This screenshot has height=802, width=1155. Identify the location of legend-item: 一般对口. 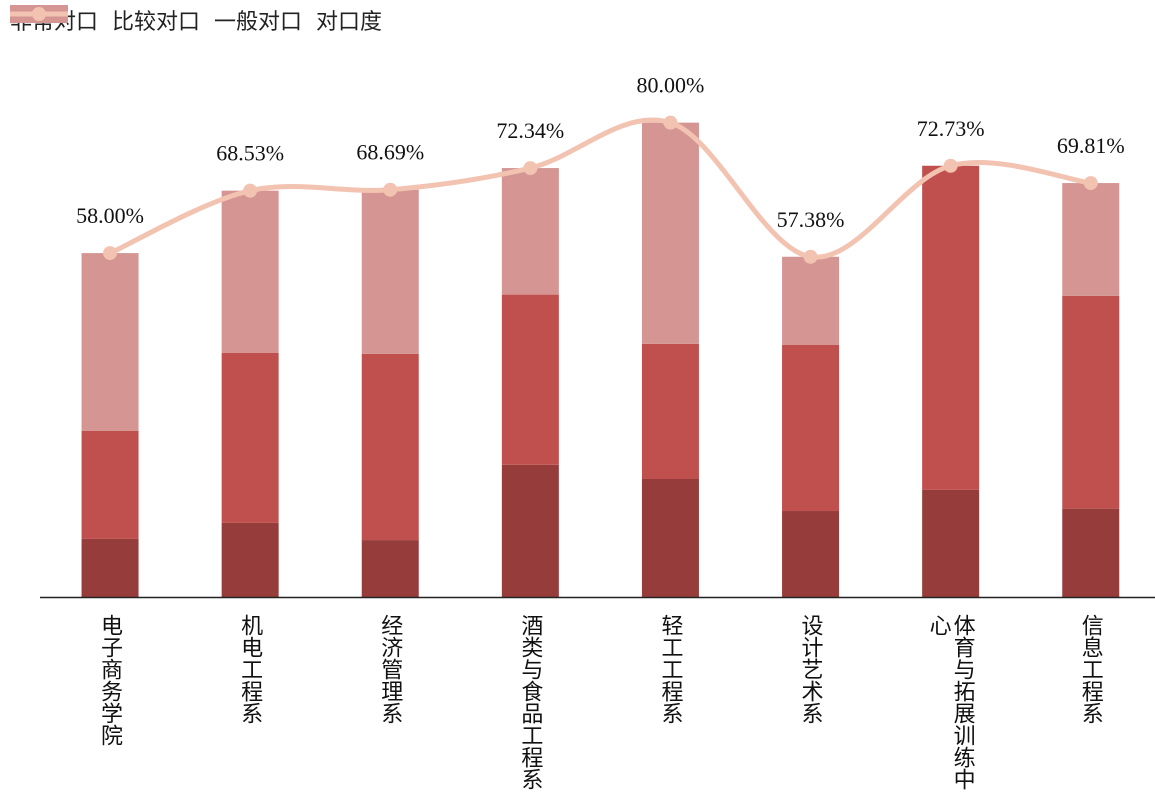
(156, 20).